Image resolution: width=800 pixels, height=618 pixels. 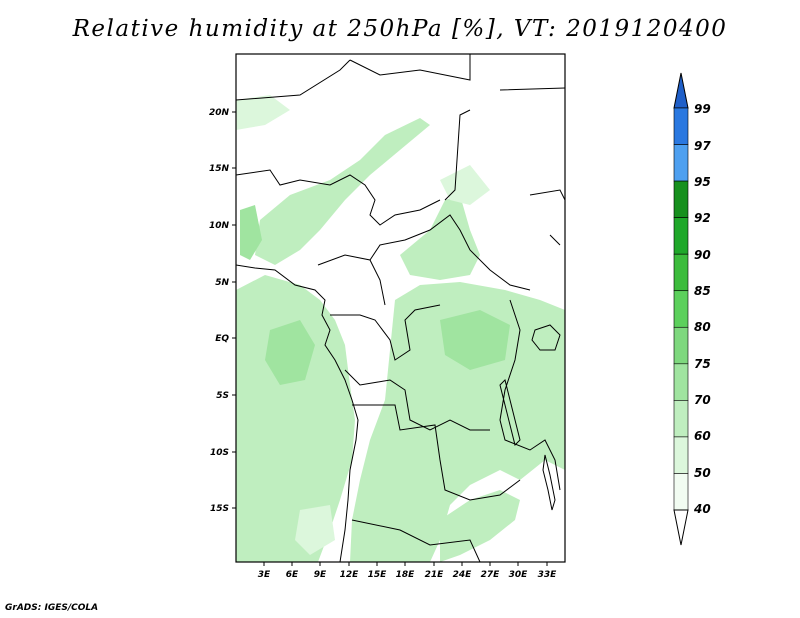 What do you see at coordinates (219, 113) in the screenshot?
I see `lat-label: 20N` at bounding box center [219, 113].